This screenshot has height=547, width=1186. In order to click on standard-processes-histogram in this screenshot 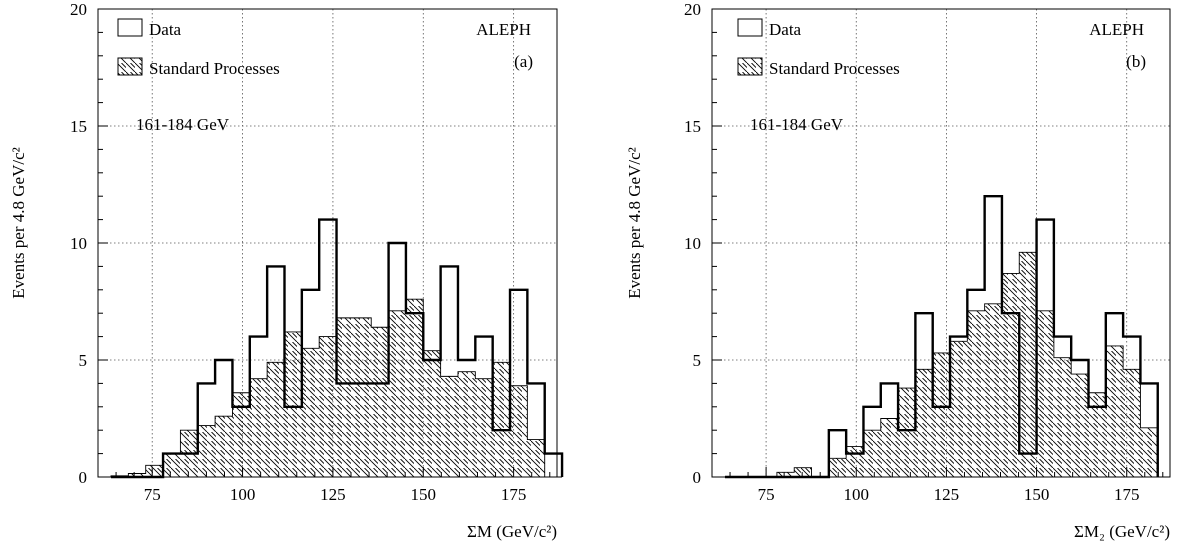, I will do `click(336, 388)`.